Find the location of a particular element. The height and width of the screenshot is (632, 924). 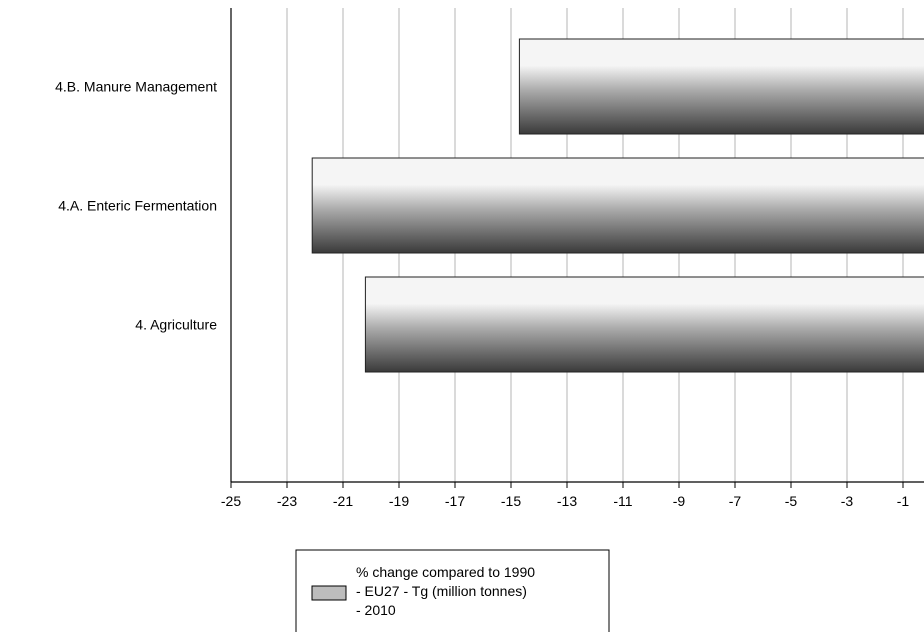

x-tick-label: -19 is located at coordinates (399, 501).